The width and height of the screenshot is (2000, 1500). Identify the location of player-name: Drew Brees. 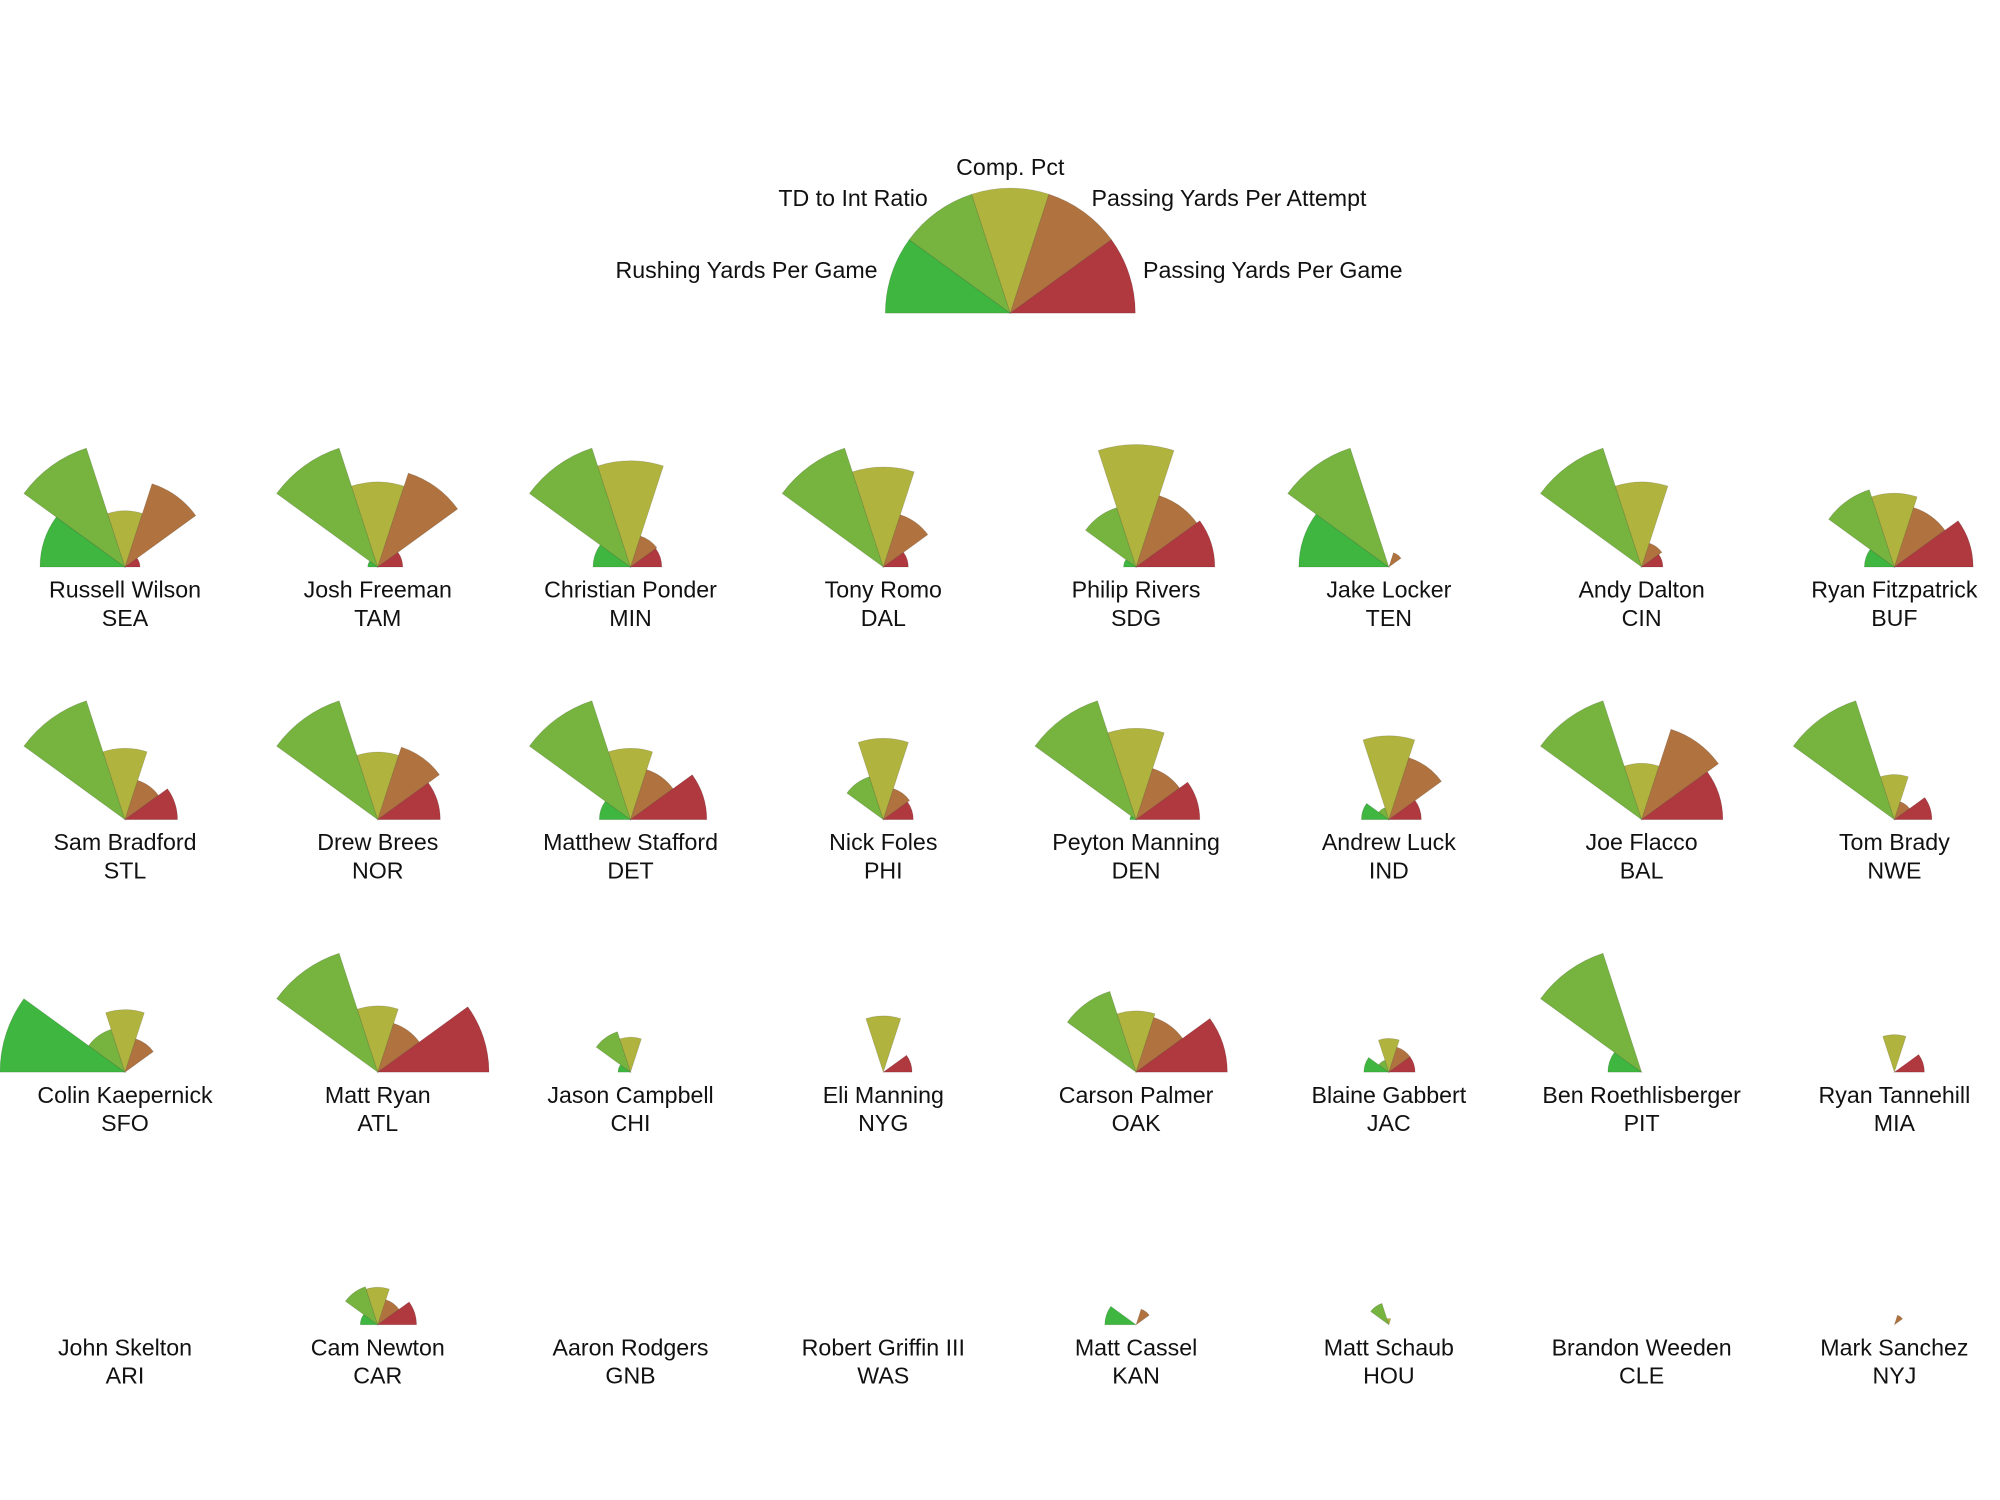
(377, 842).